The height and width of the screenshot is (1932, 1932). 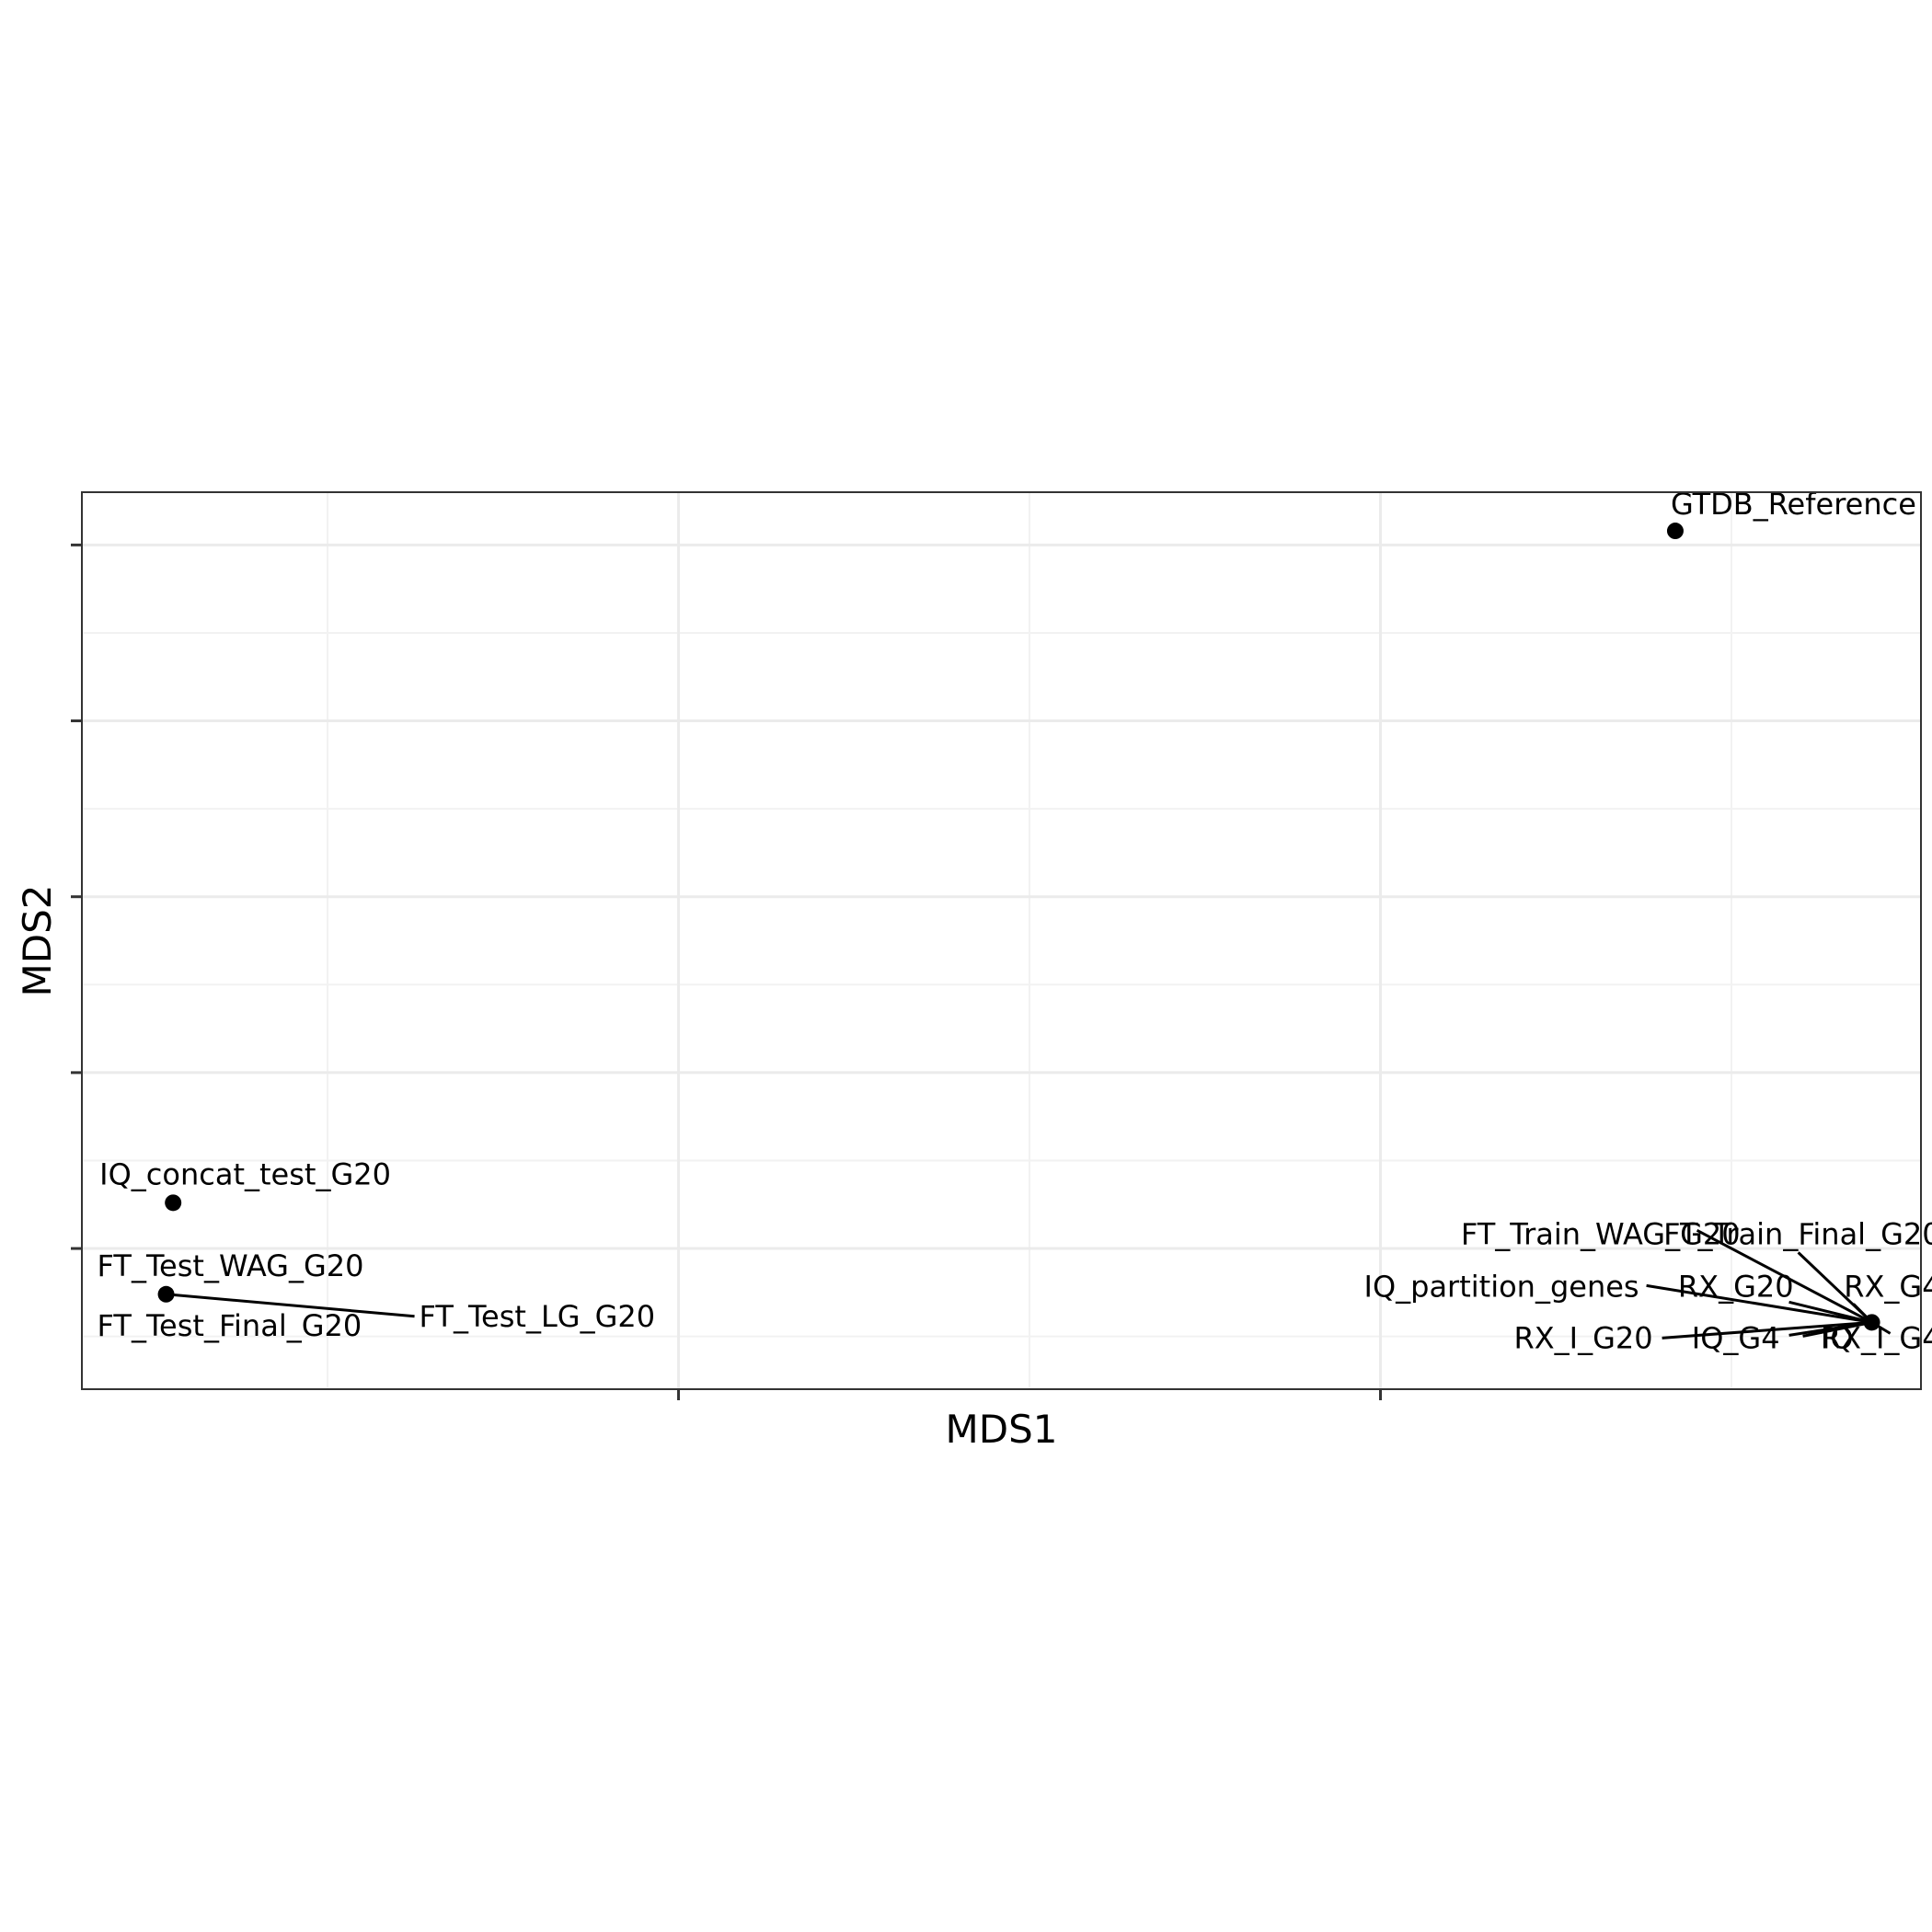 What do you see at coordinates (1838, 1337) in the screenshot?
I see `point-label: IQ` at bounding box center [1838, 1337].